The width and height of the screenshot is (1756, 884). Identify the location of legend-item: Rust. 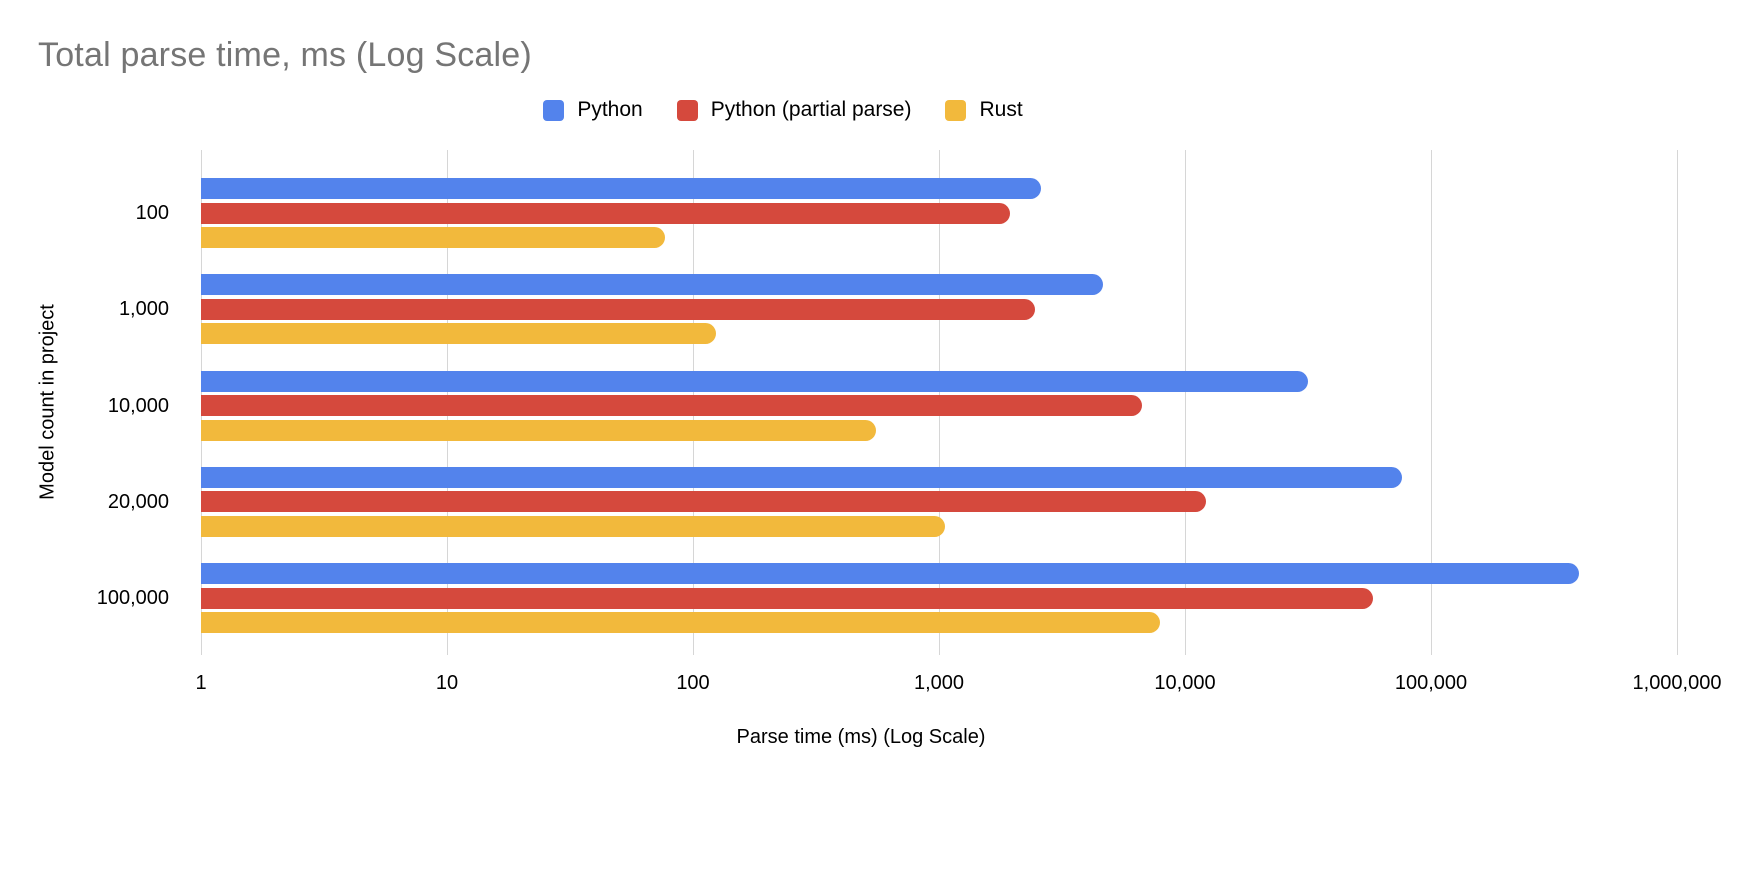
(984, 110).